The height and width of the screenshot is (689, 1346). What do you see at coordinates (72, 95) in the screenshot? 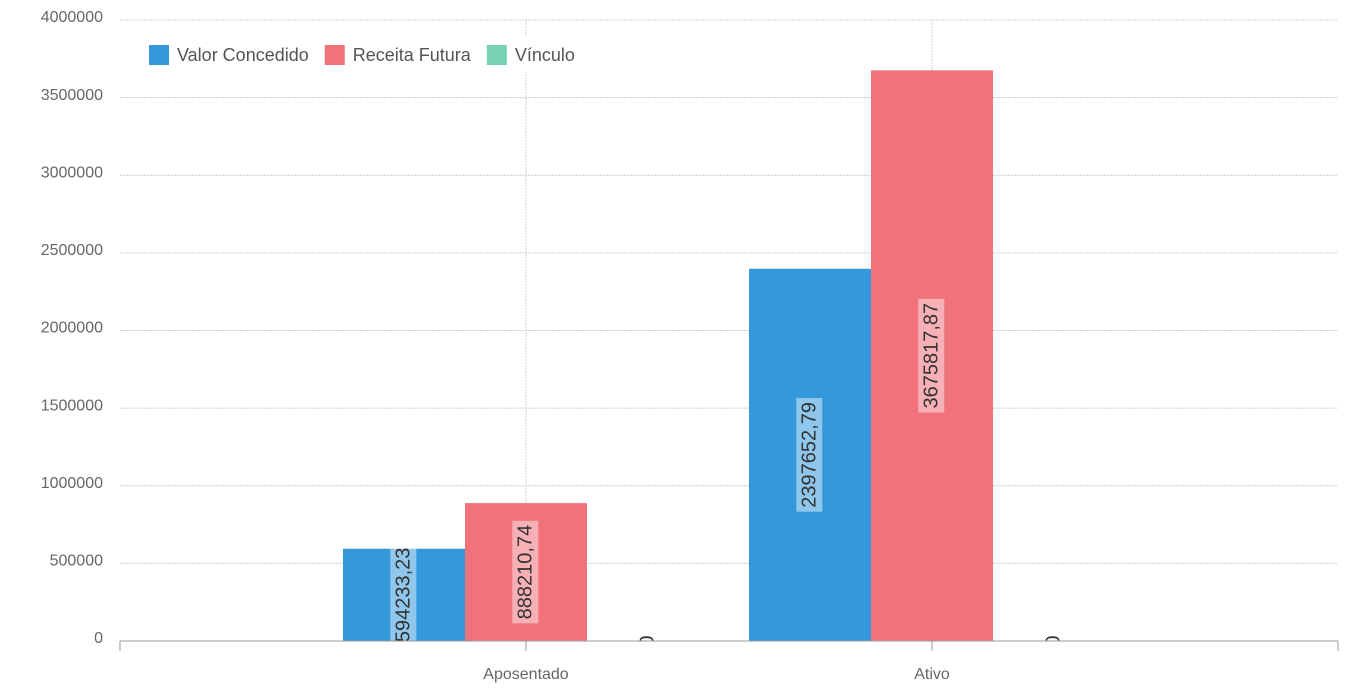
I see `y-tick-label: 3500000` at bounding box center [72, 95].